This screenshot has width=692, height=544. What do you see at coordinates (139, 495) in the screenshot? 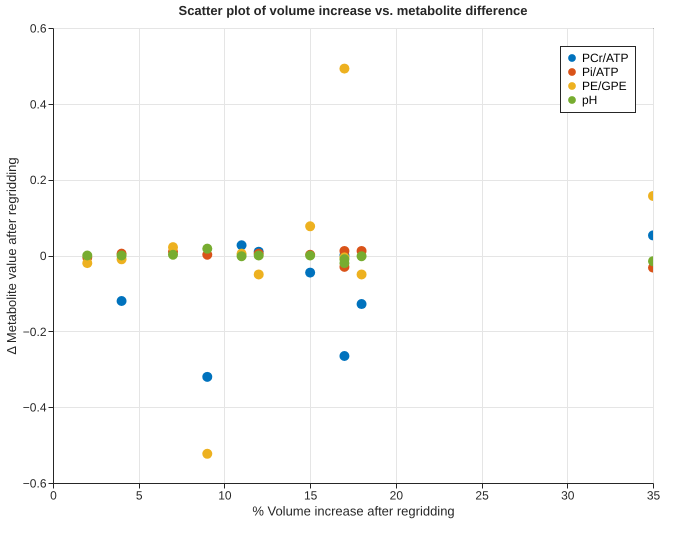
I see `x-tick-label: 5` at bounding box center [139, 495].